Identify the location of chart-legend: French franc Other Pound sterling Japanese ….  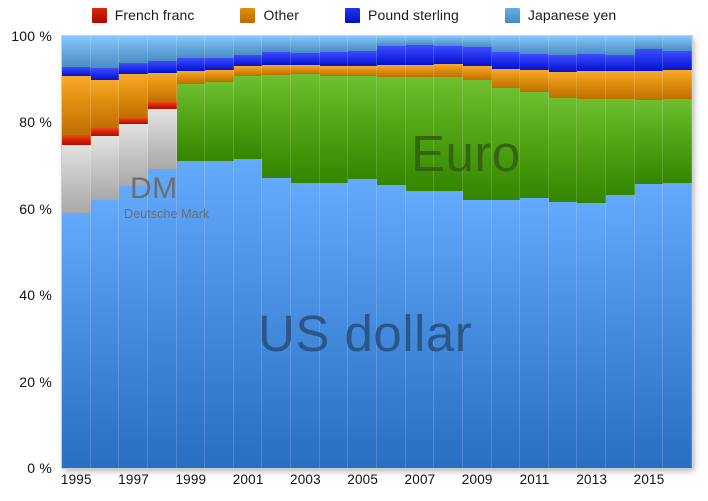
(354, 15).